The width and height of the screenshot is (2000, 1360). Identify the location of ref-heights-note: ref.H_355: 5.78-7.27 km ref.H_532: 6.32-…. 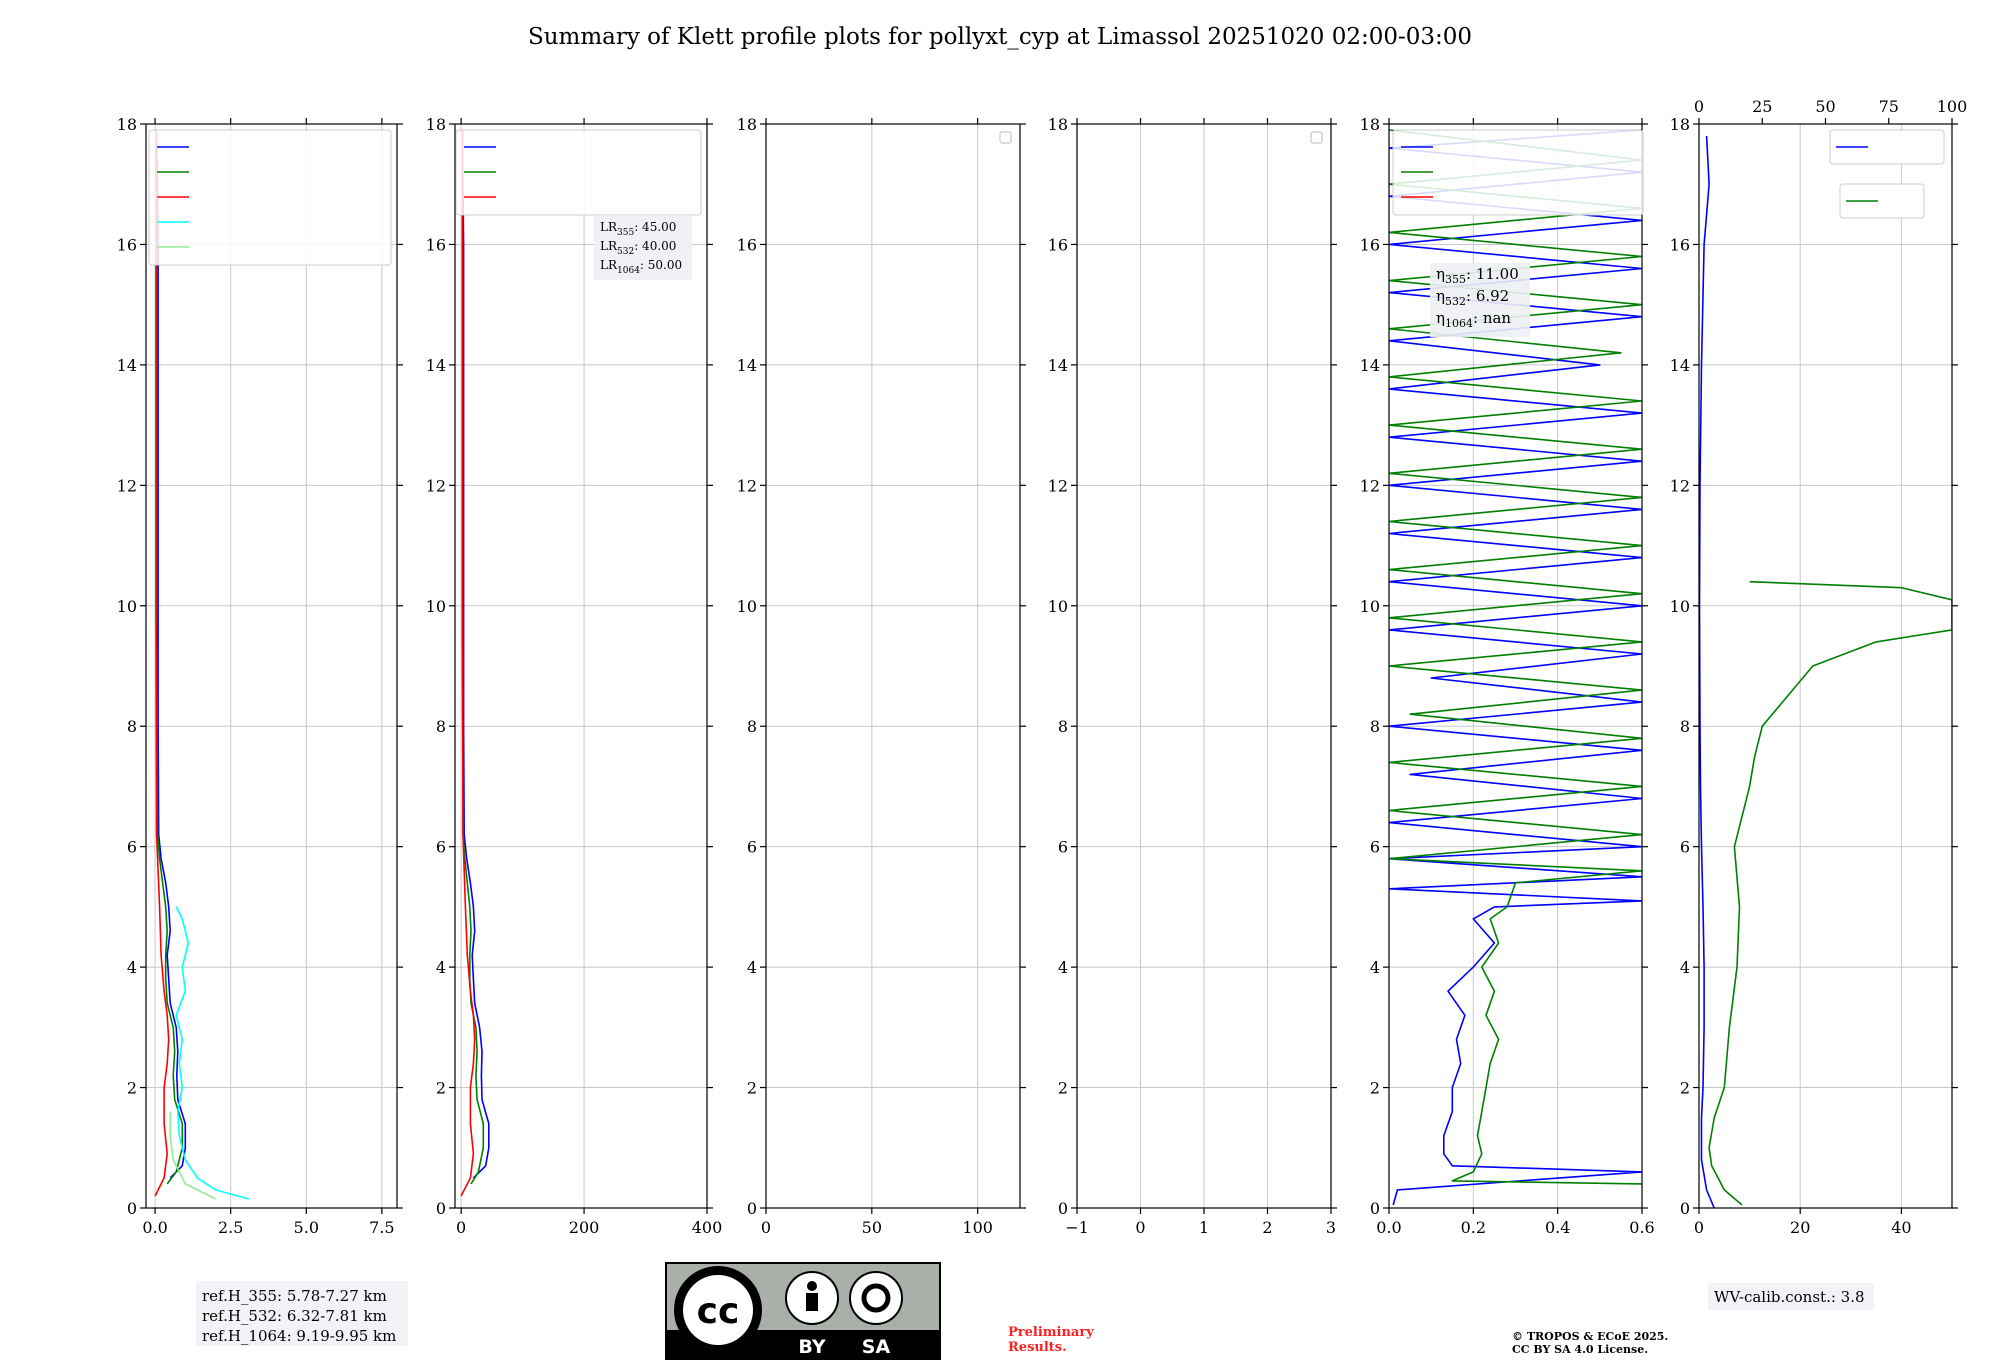
(302, 1313).